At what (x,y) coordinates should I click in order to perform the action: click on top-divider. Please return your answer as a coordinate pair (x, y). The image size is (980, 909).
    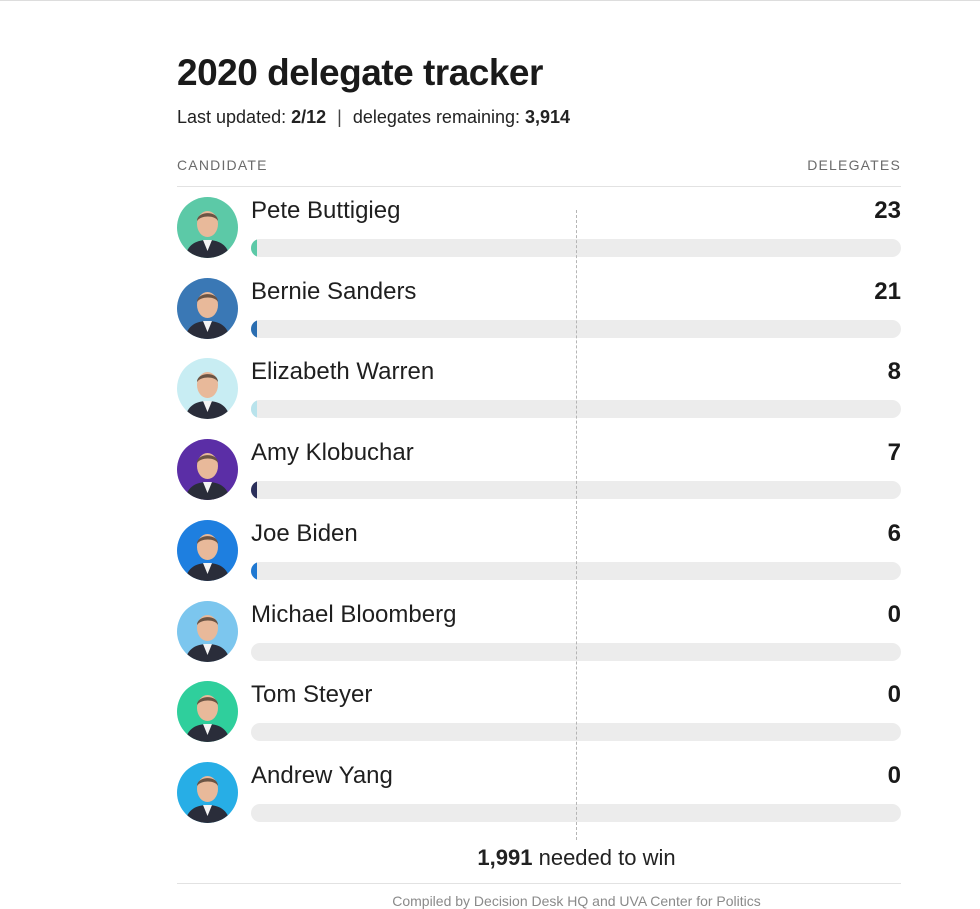
    Looking at the image, I should click on (490, 0).